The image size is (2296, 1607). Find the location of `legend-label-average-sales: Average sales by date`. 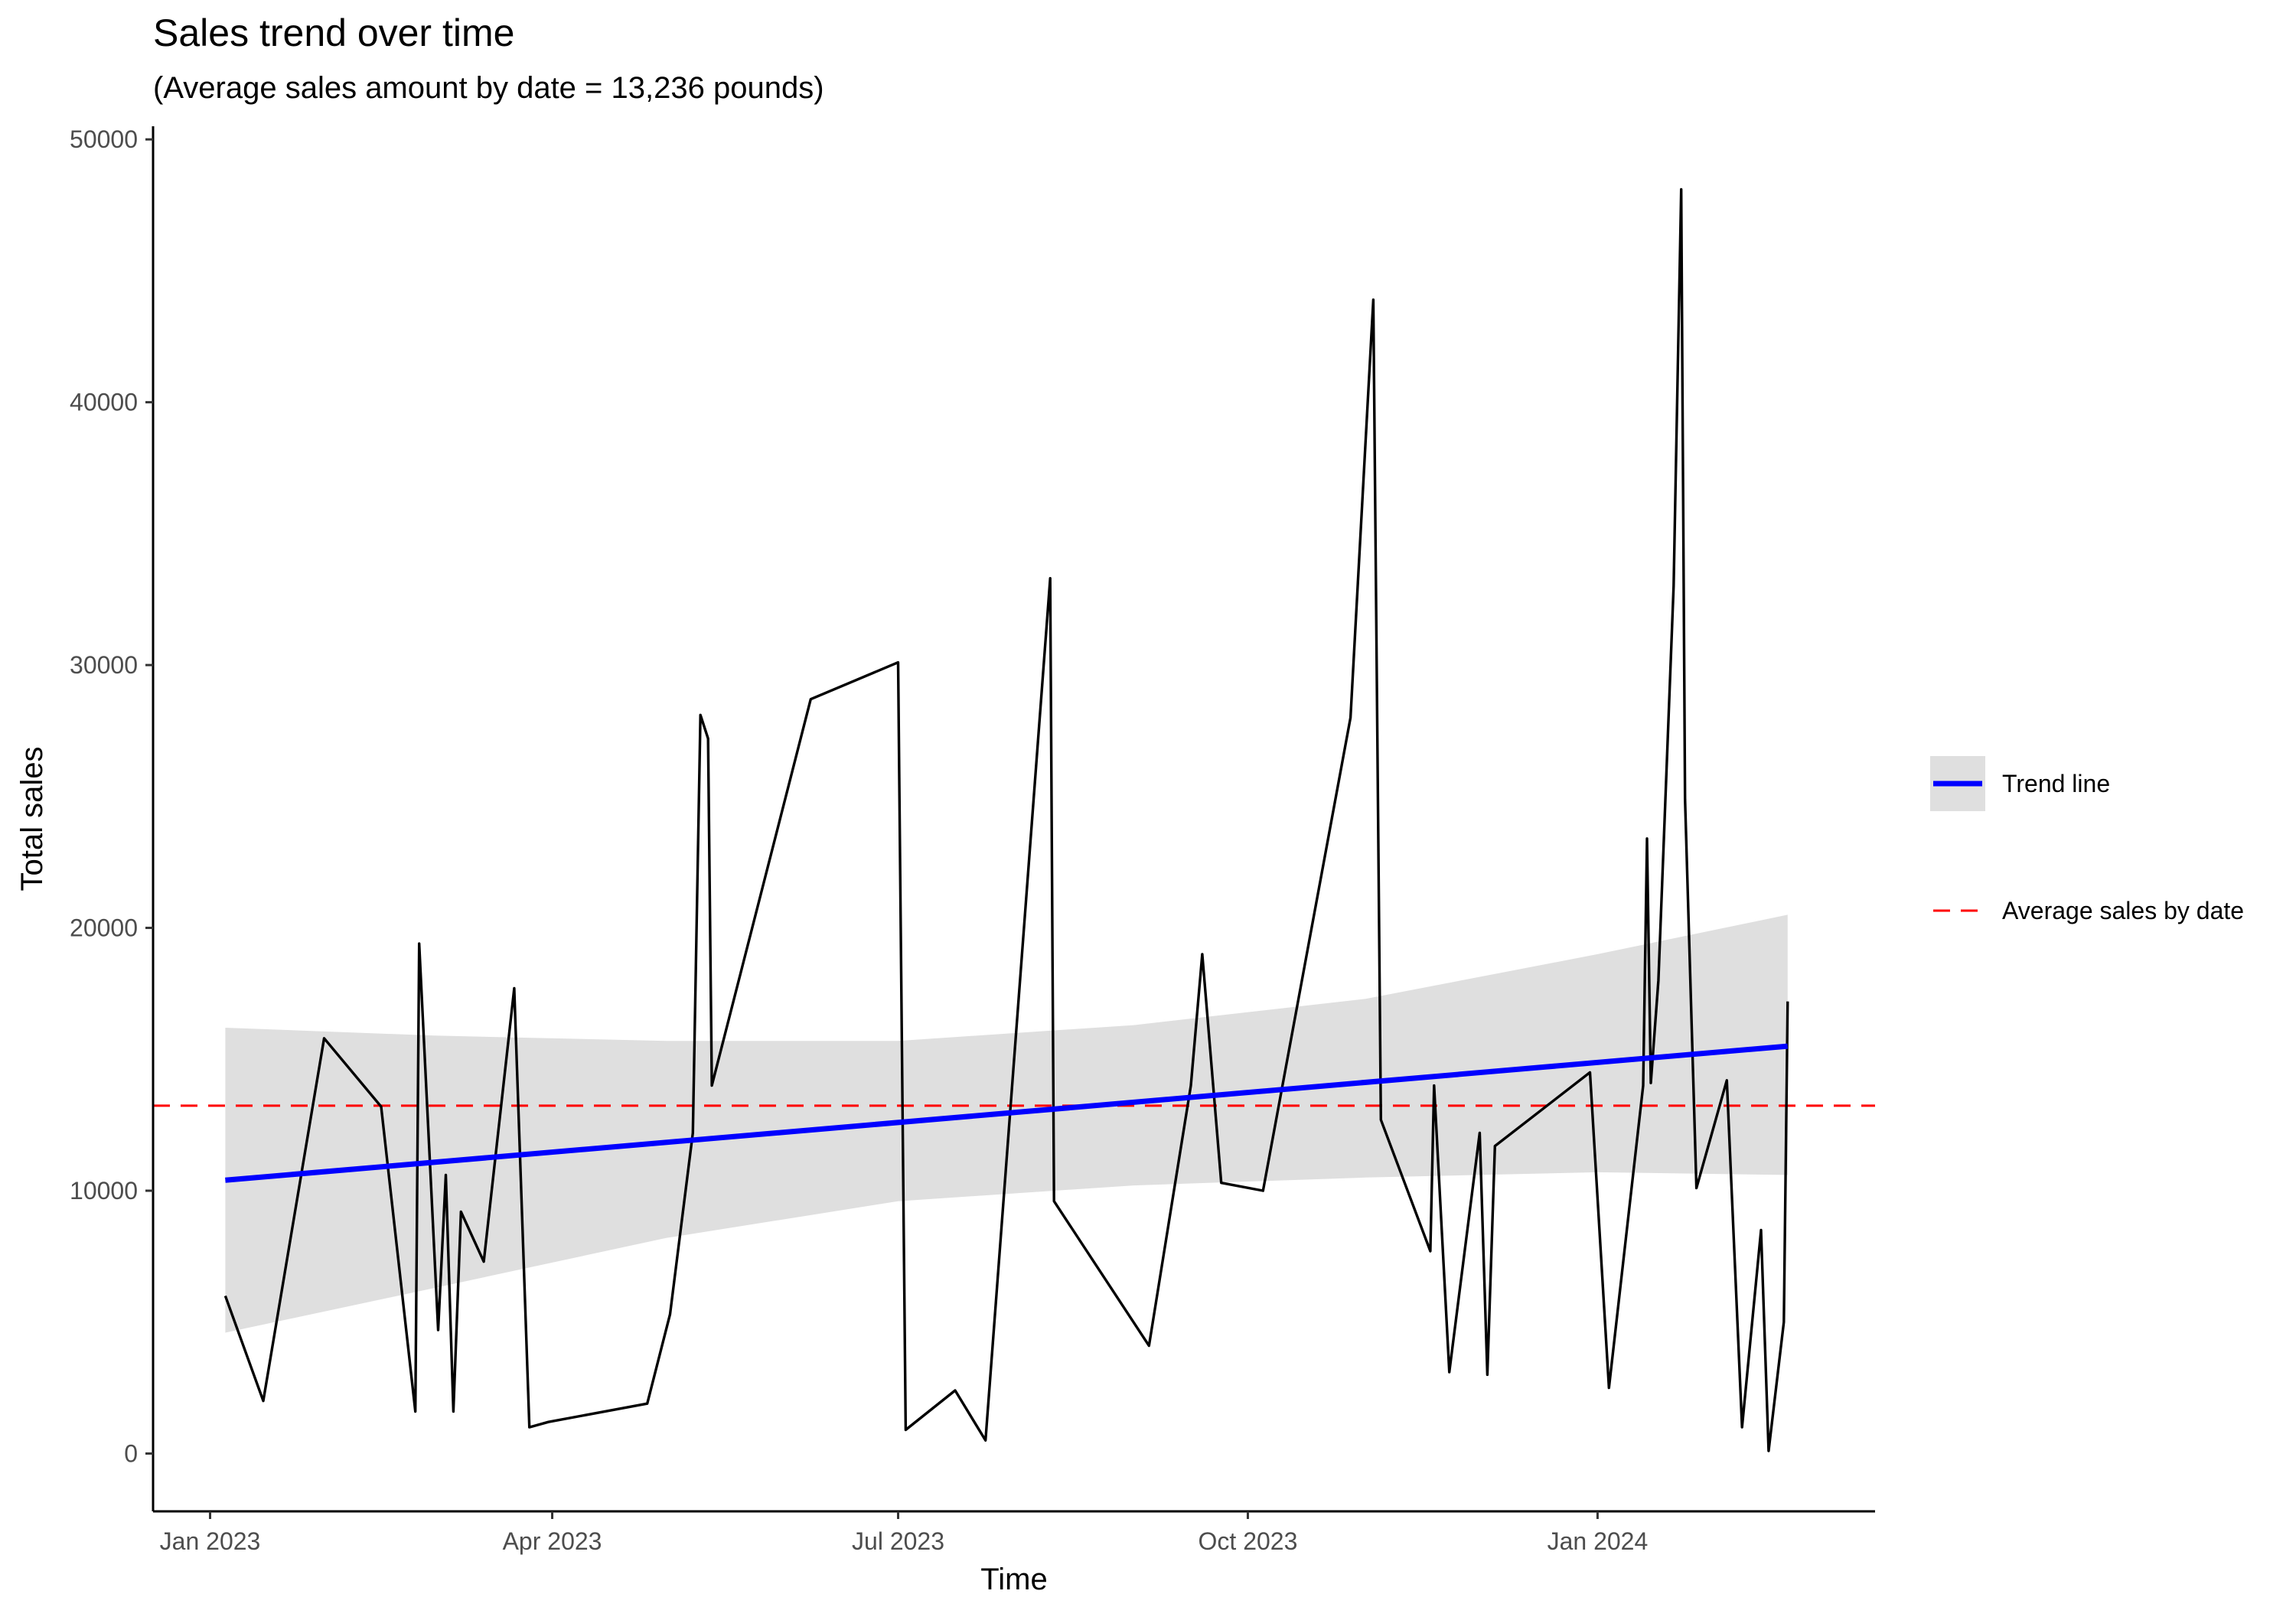

legend-label-average-sales: Average sales by date is located at coordinates (2123, 911).